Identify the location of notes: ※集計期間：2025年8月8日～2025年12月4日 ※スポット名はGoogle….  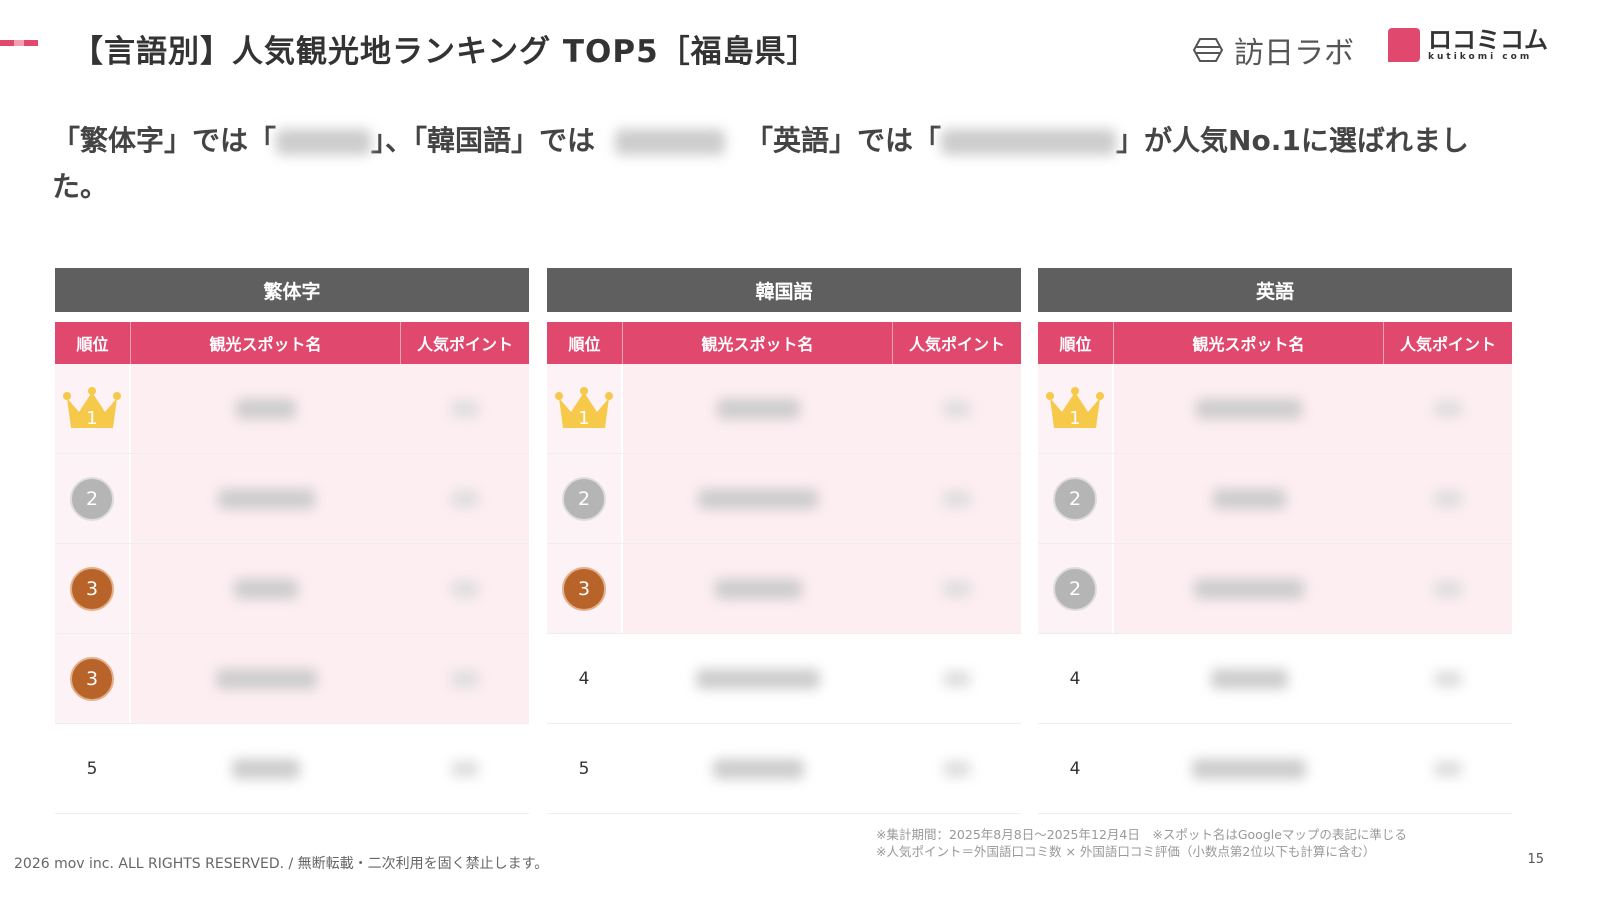
(1141, 843).